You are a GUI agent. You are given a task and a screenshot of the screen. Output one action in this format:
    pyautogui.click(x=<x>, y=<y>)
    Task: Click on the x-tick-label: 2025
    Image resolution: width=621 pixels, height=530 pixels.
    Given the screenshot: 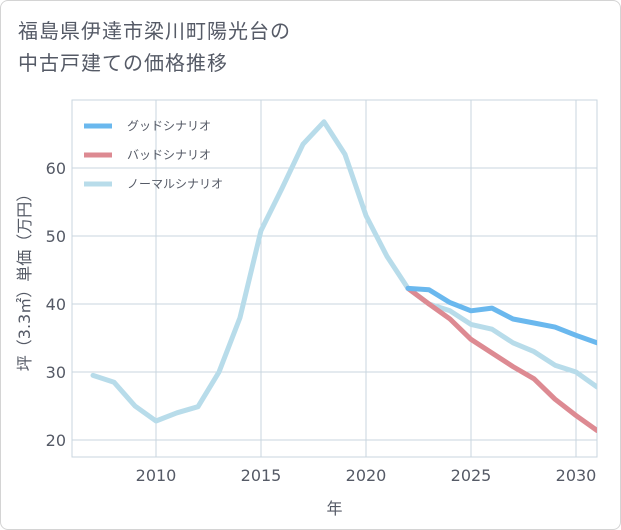 What is the action you would take?
    pyautogui.click(x=471, y=475)
    